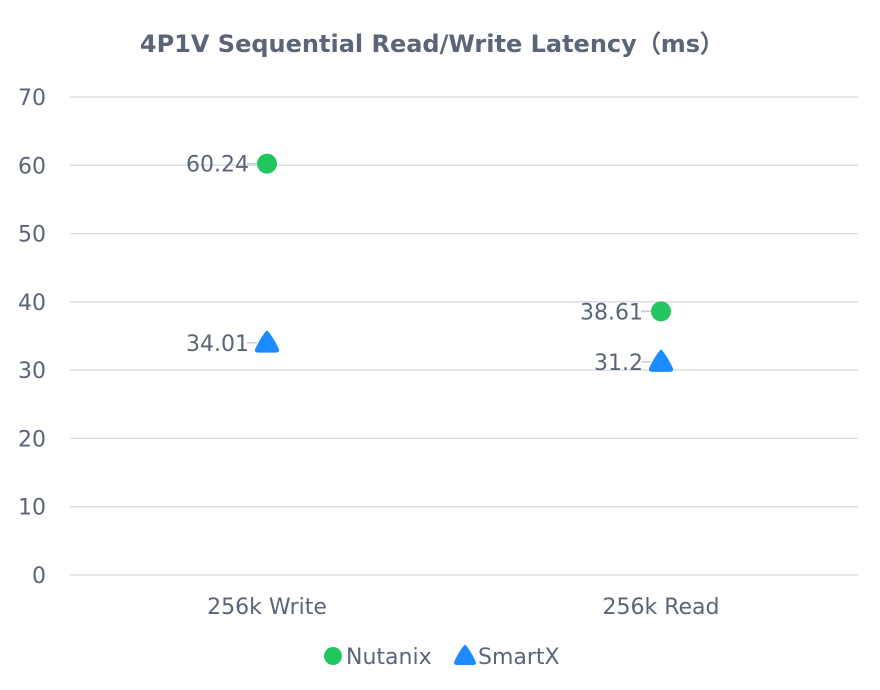 The image size is (880, 690). Describe the element at coordinates (465, 654) in the screenshot. I see `legend-marker-smartx` at that location.